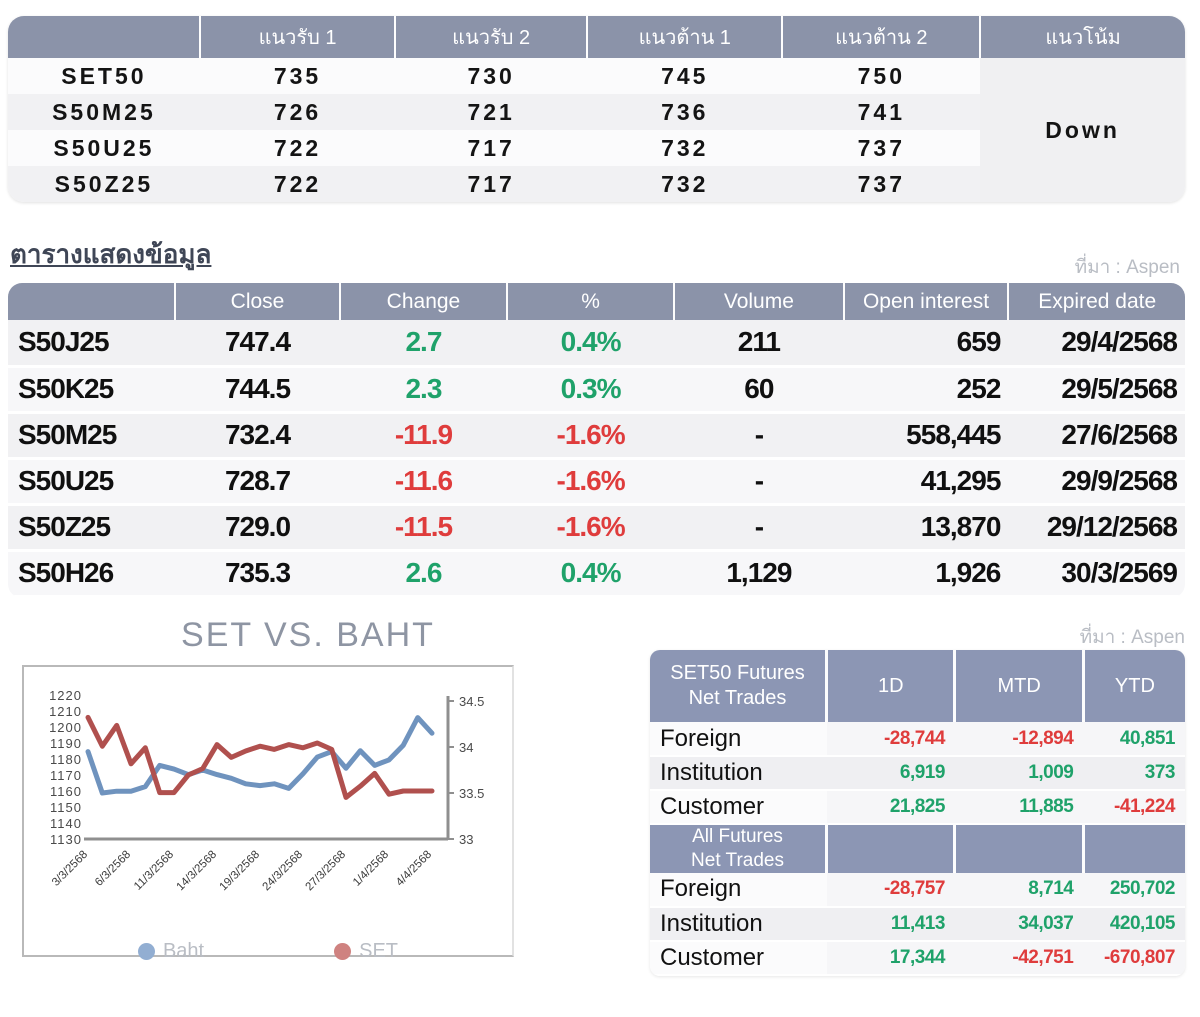  What do you see at coordinates (890, 958) in the screenshot?
I see `net-1d-cell: 17,344` at bounding box center [890, 958].